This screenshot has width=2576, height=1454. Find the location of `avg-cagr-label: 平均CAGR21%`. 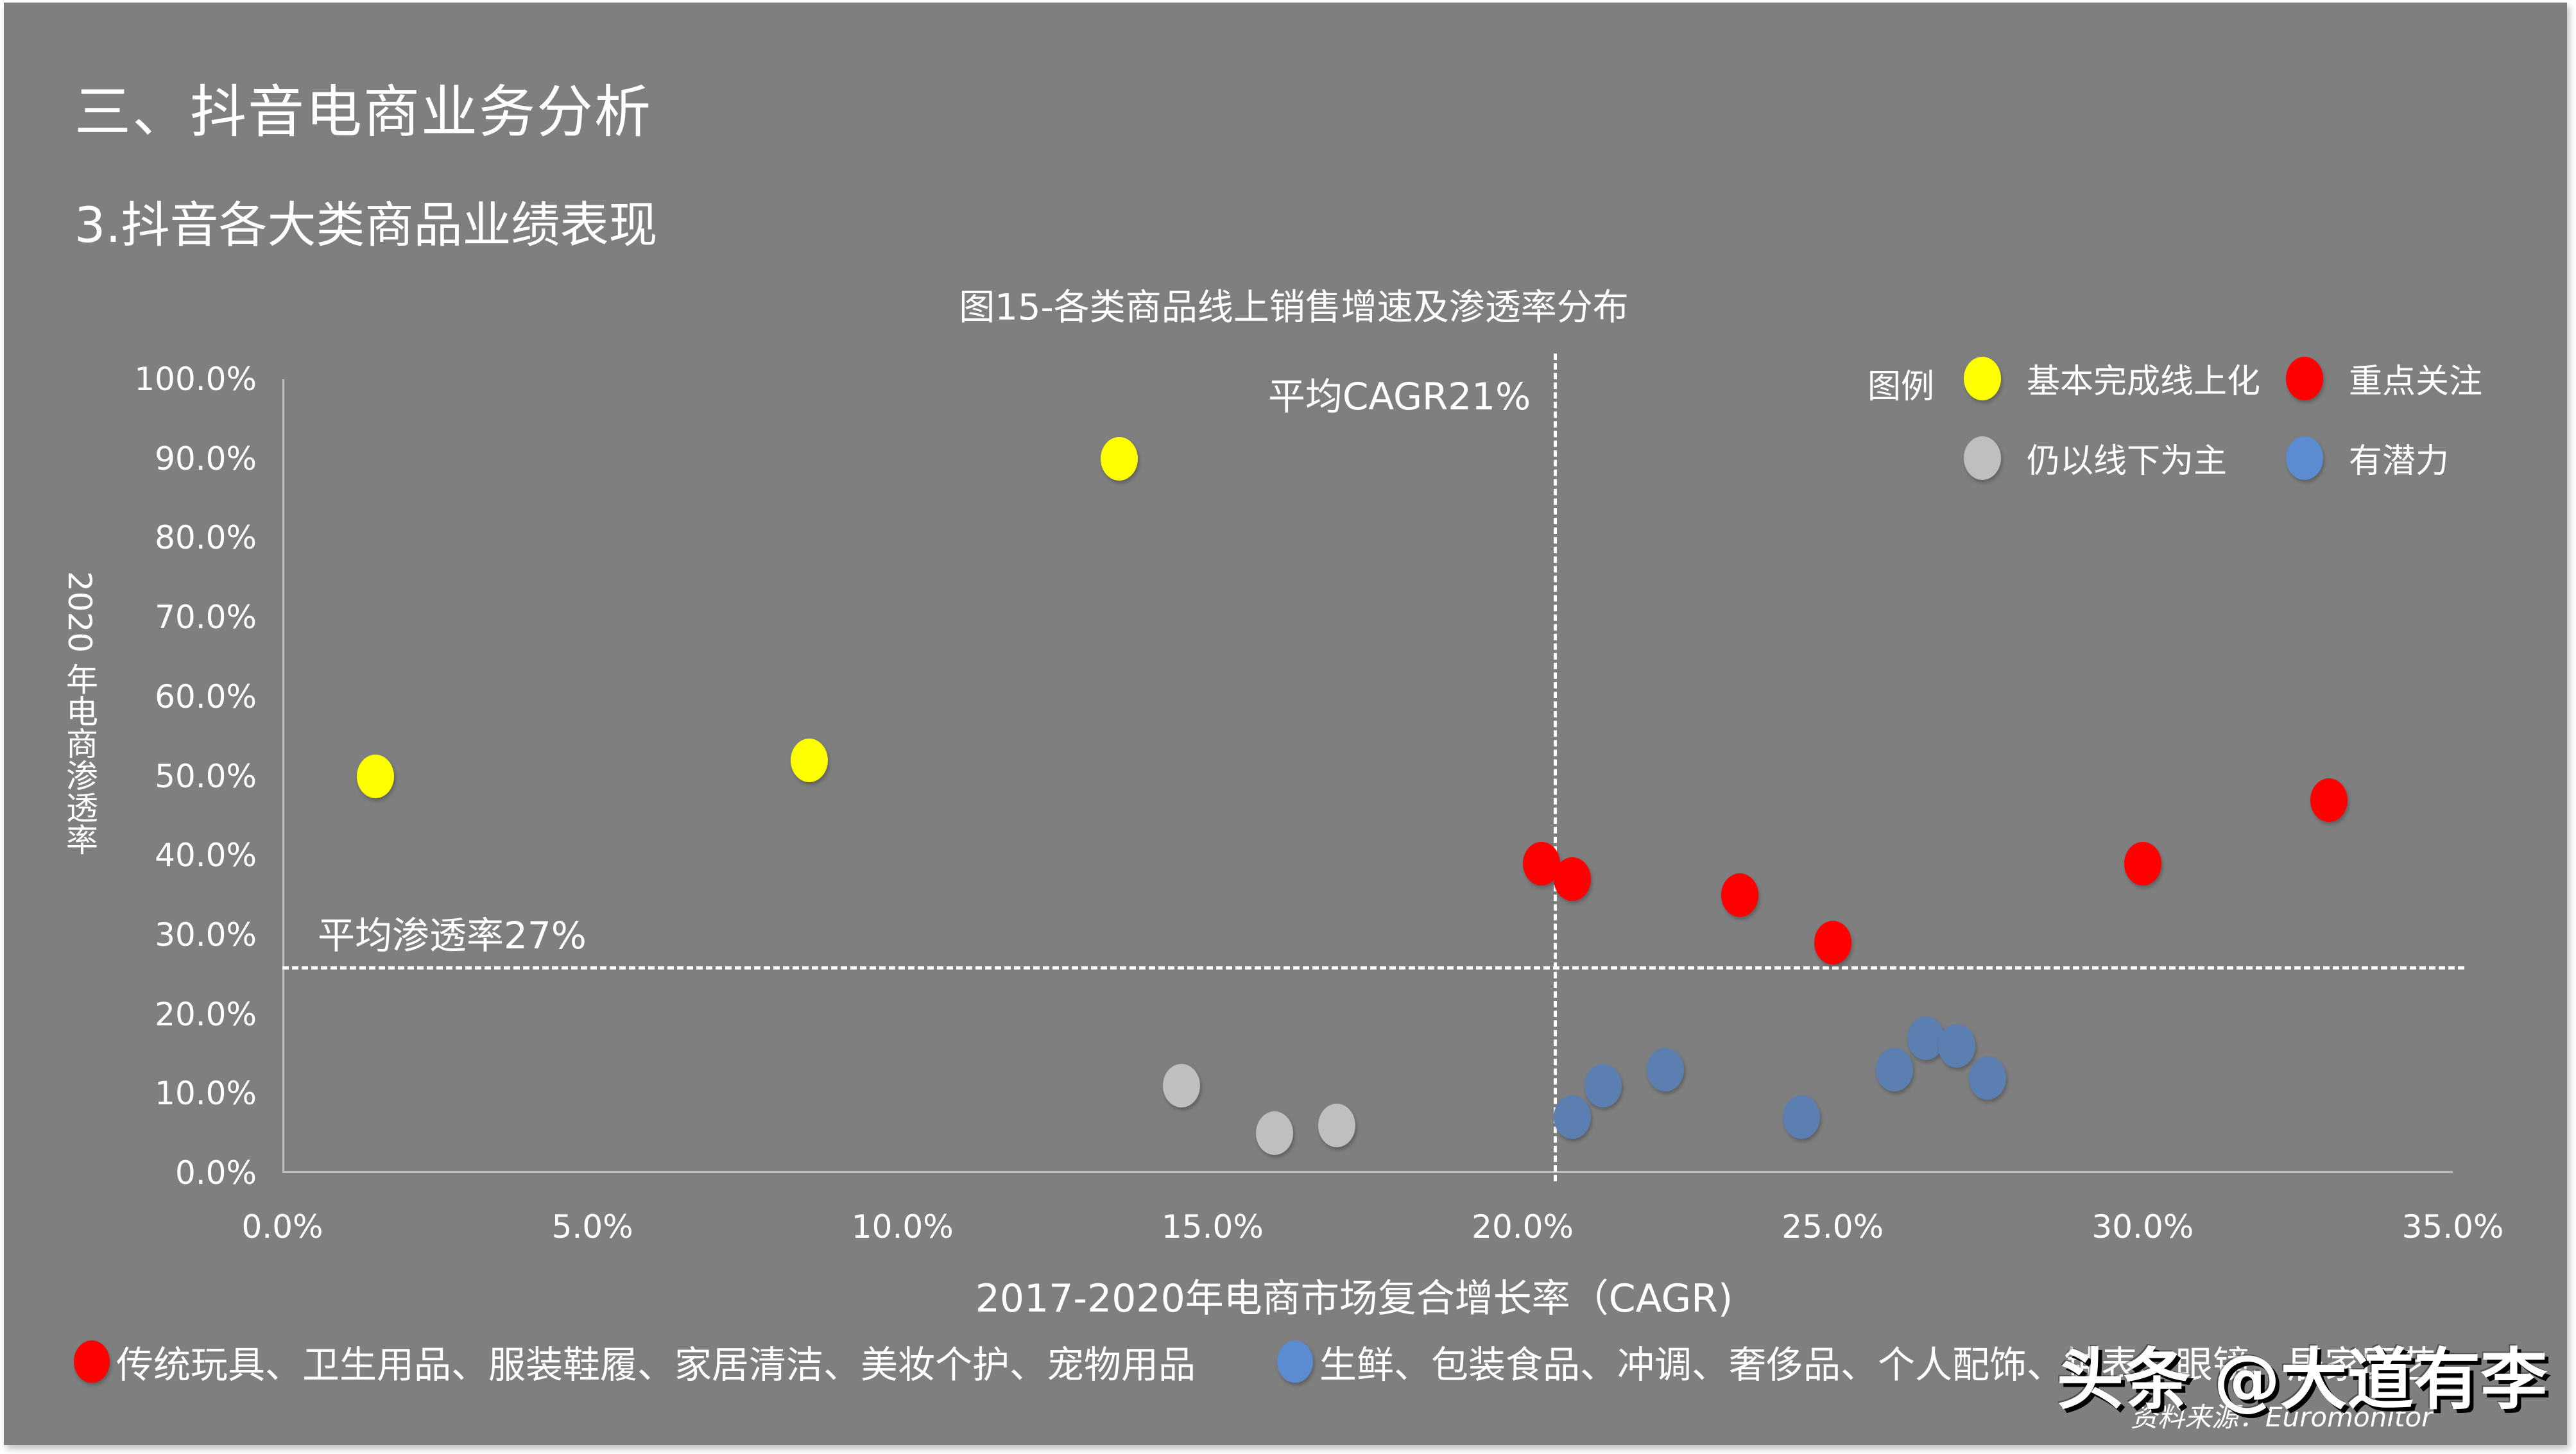

avg-cagr-label: 平均CAGR21% is located at coordinates (1399, 396).